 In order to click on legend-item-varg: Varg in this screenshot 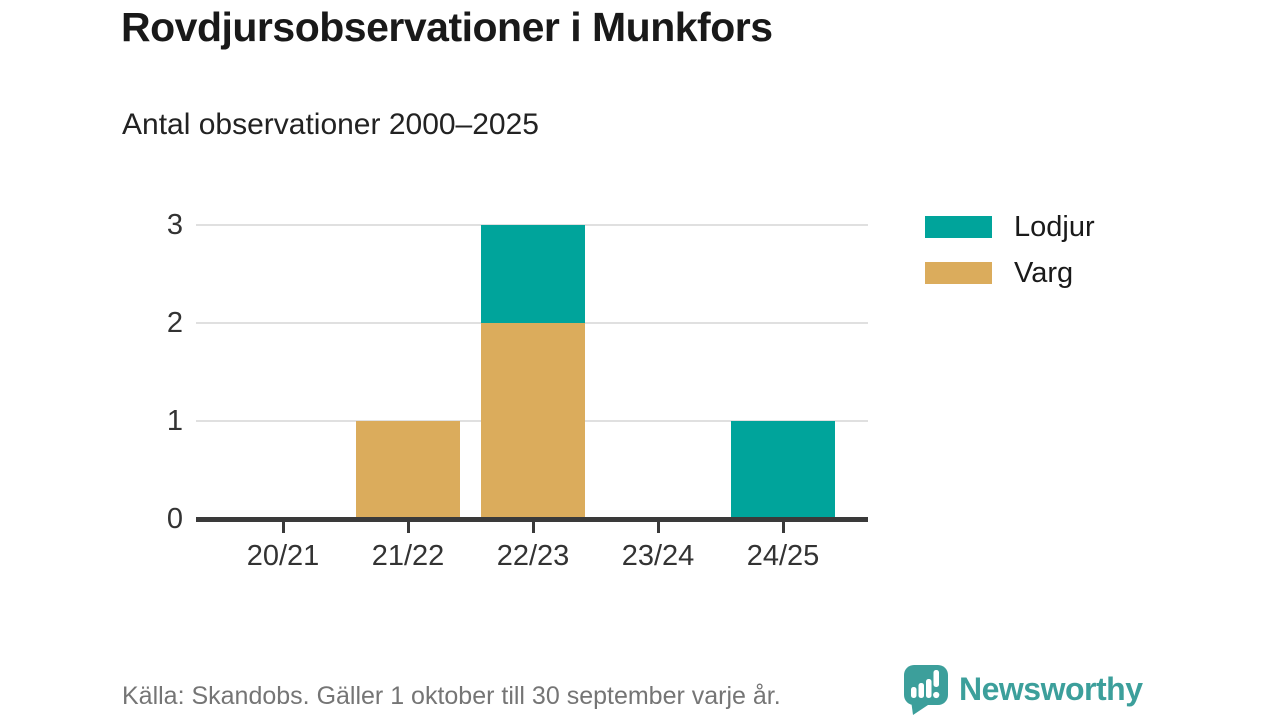, I will do `click(1010, 273)`.